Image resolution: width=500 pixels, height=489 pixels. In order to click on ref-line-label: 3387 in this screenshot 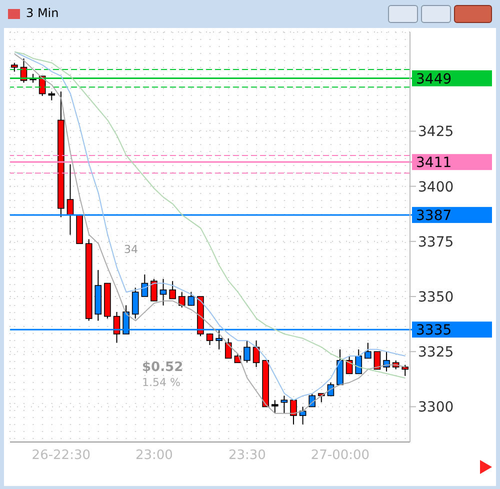, I will do `click(434, 216)`.